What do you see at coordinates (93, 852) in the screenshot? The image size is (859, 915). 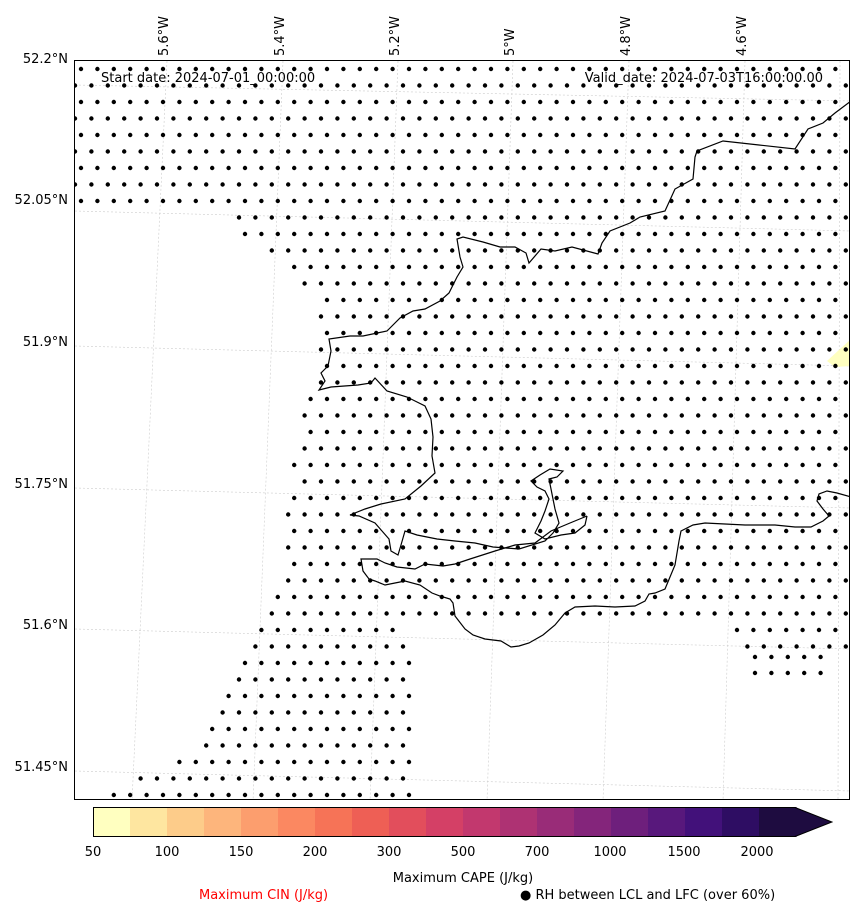 I see `cbar-tick-50: 50` at bounding box center [93, 852].